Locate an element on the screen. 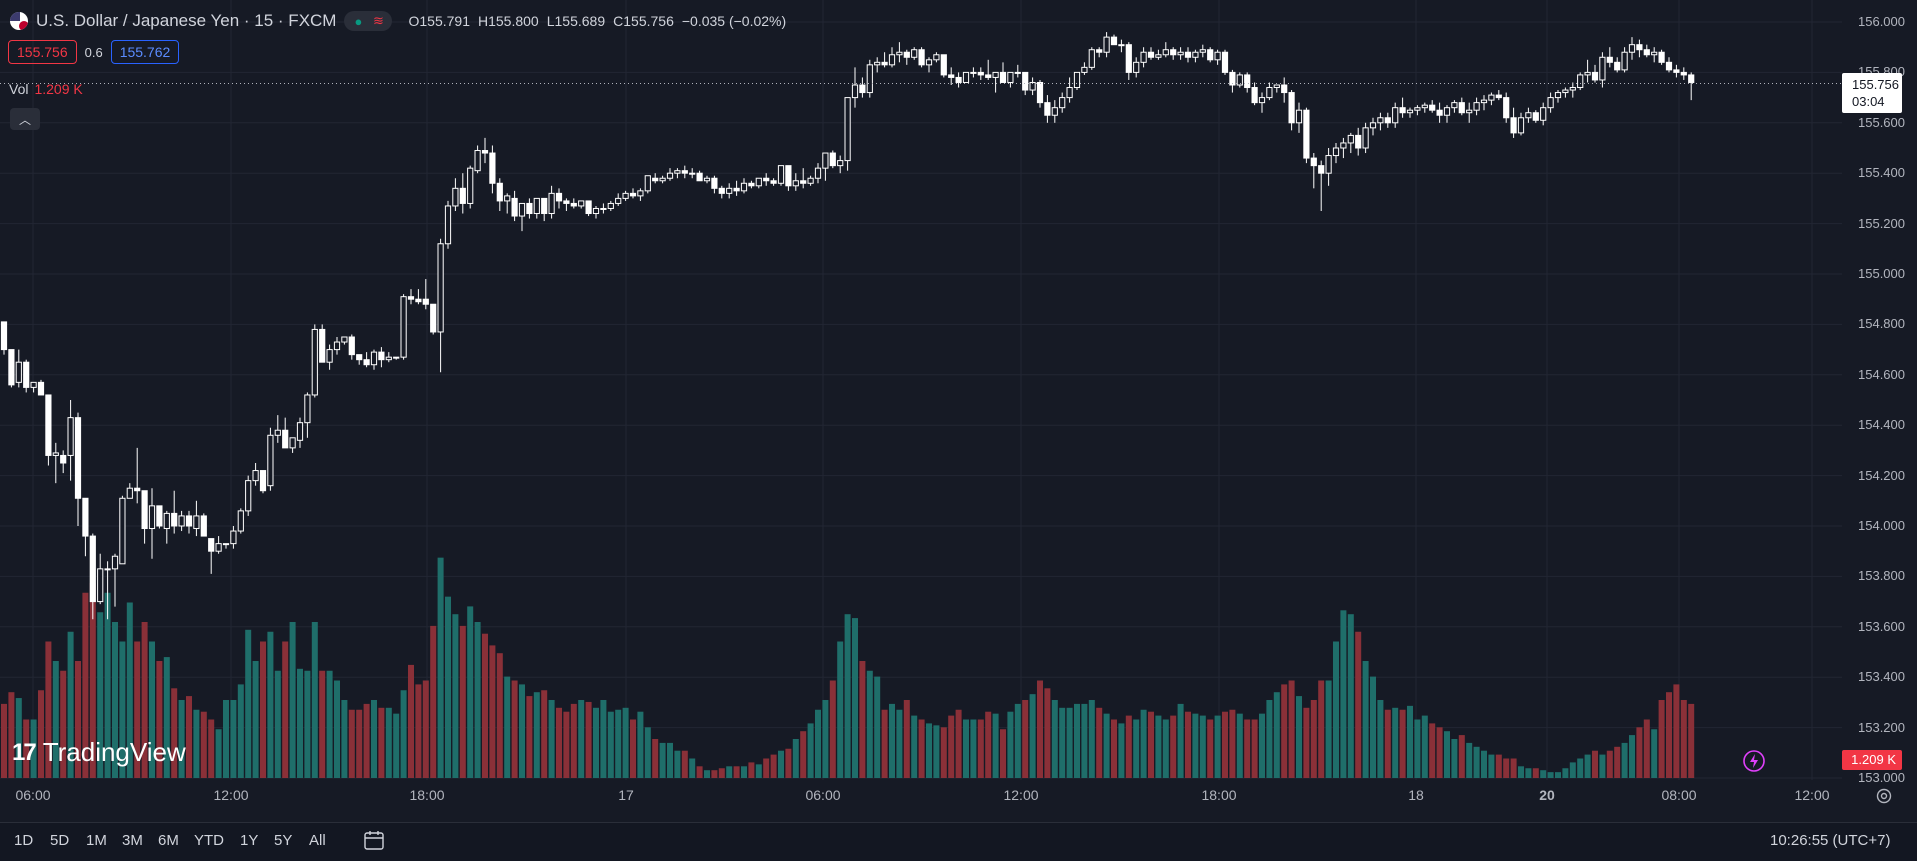  market-status: ● ≋ is located at coordinates (368, 21).